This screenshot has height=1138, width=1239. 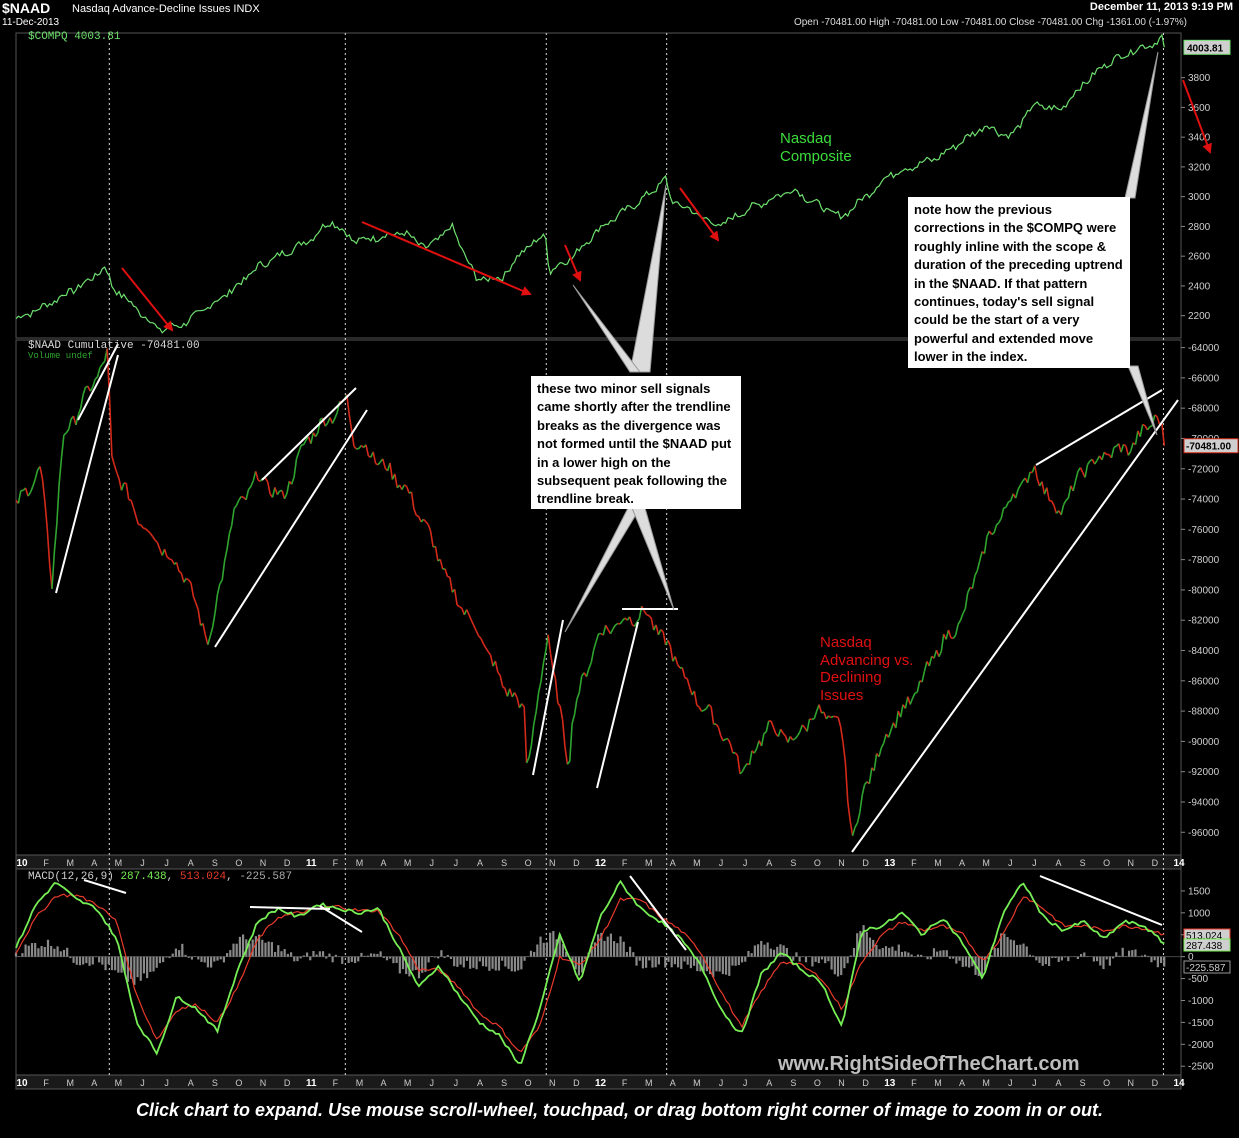 I want to click on x-axis-label: A, so click(x=384, y=1083).